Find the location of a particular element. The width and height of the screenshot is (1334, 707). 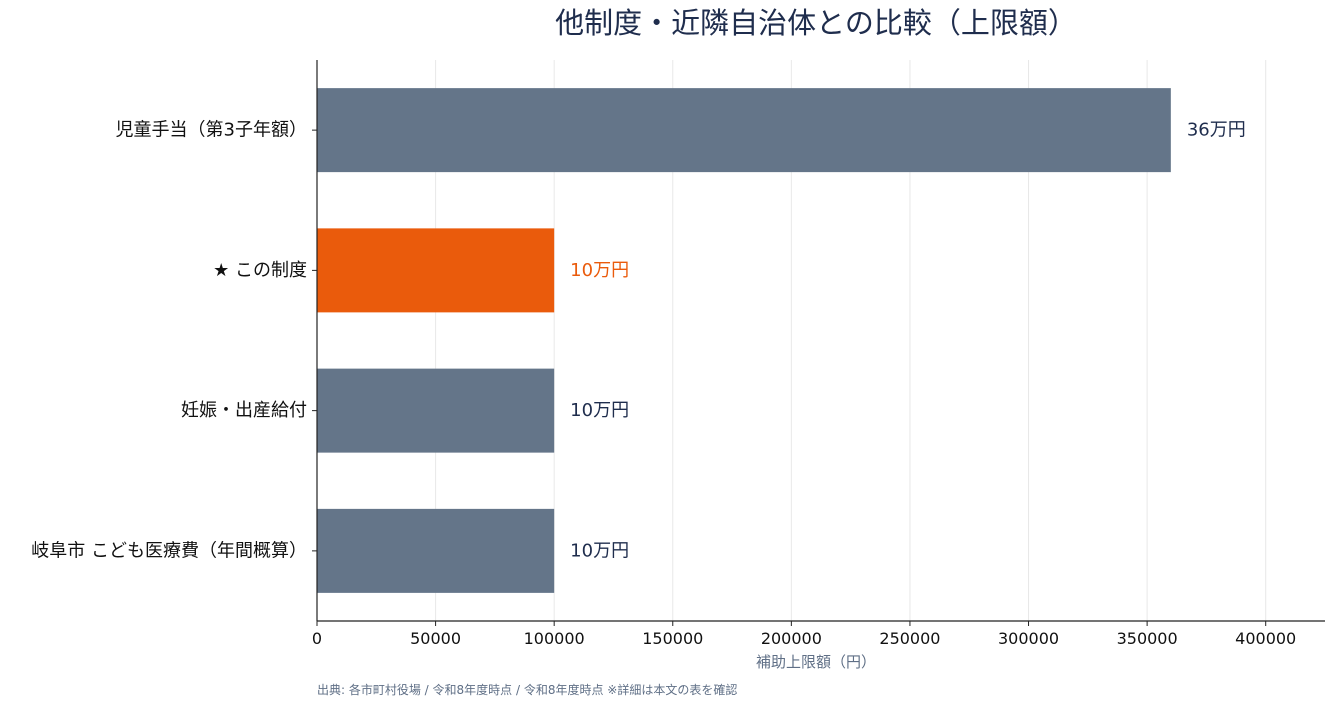

x-tick-label: 350000 is located at coordinates (1147, 638).